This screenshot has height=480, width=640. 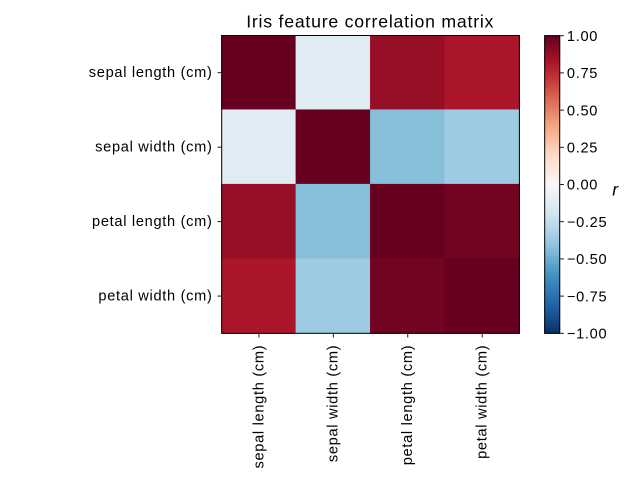 I want to click on svg-text: −0.75, so click(x=587, y=297).